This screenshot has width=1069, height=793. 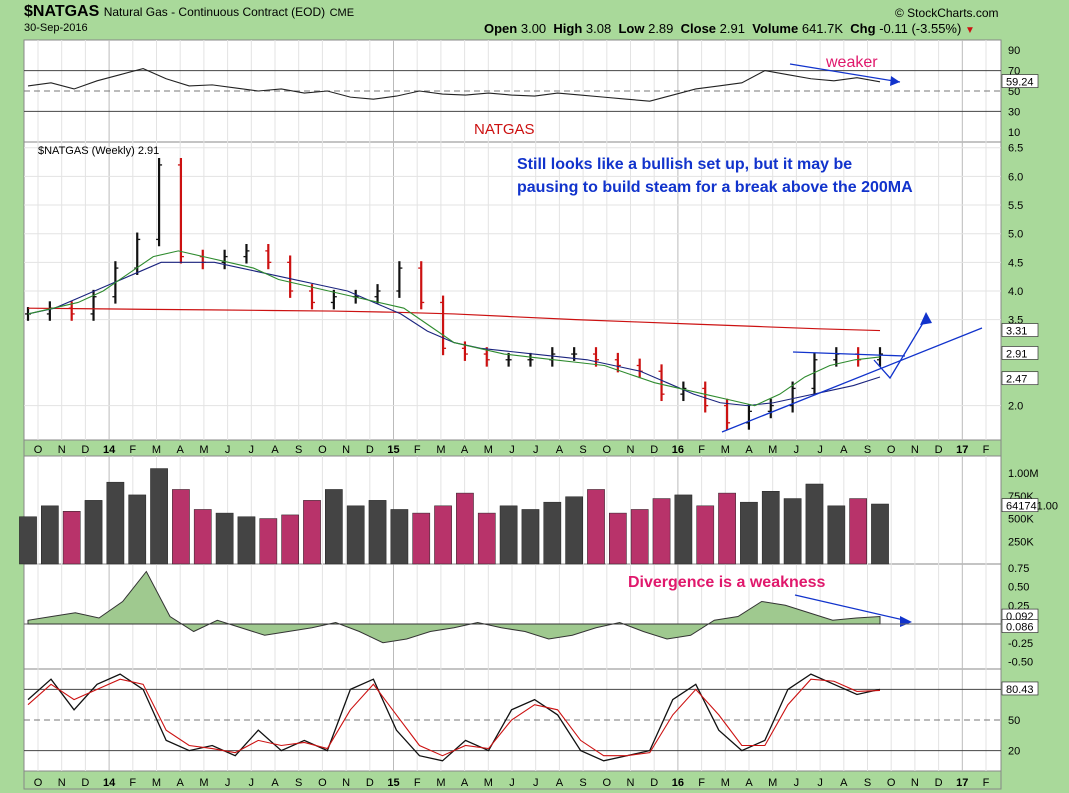 What do you see at coordinates (1015, 235) in the screenshot?
I see `axis-tick-label: 5.0` at bounding box center [1015, 235].